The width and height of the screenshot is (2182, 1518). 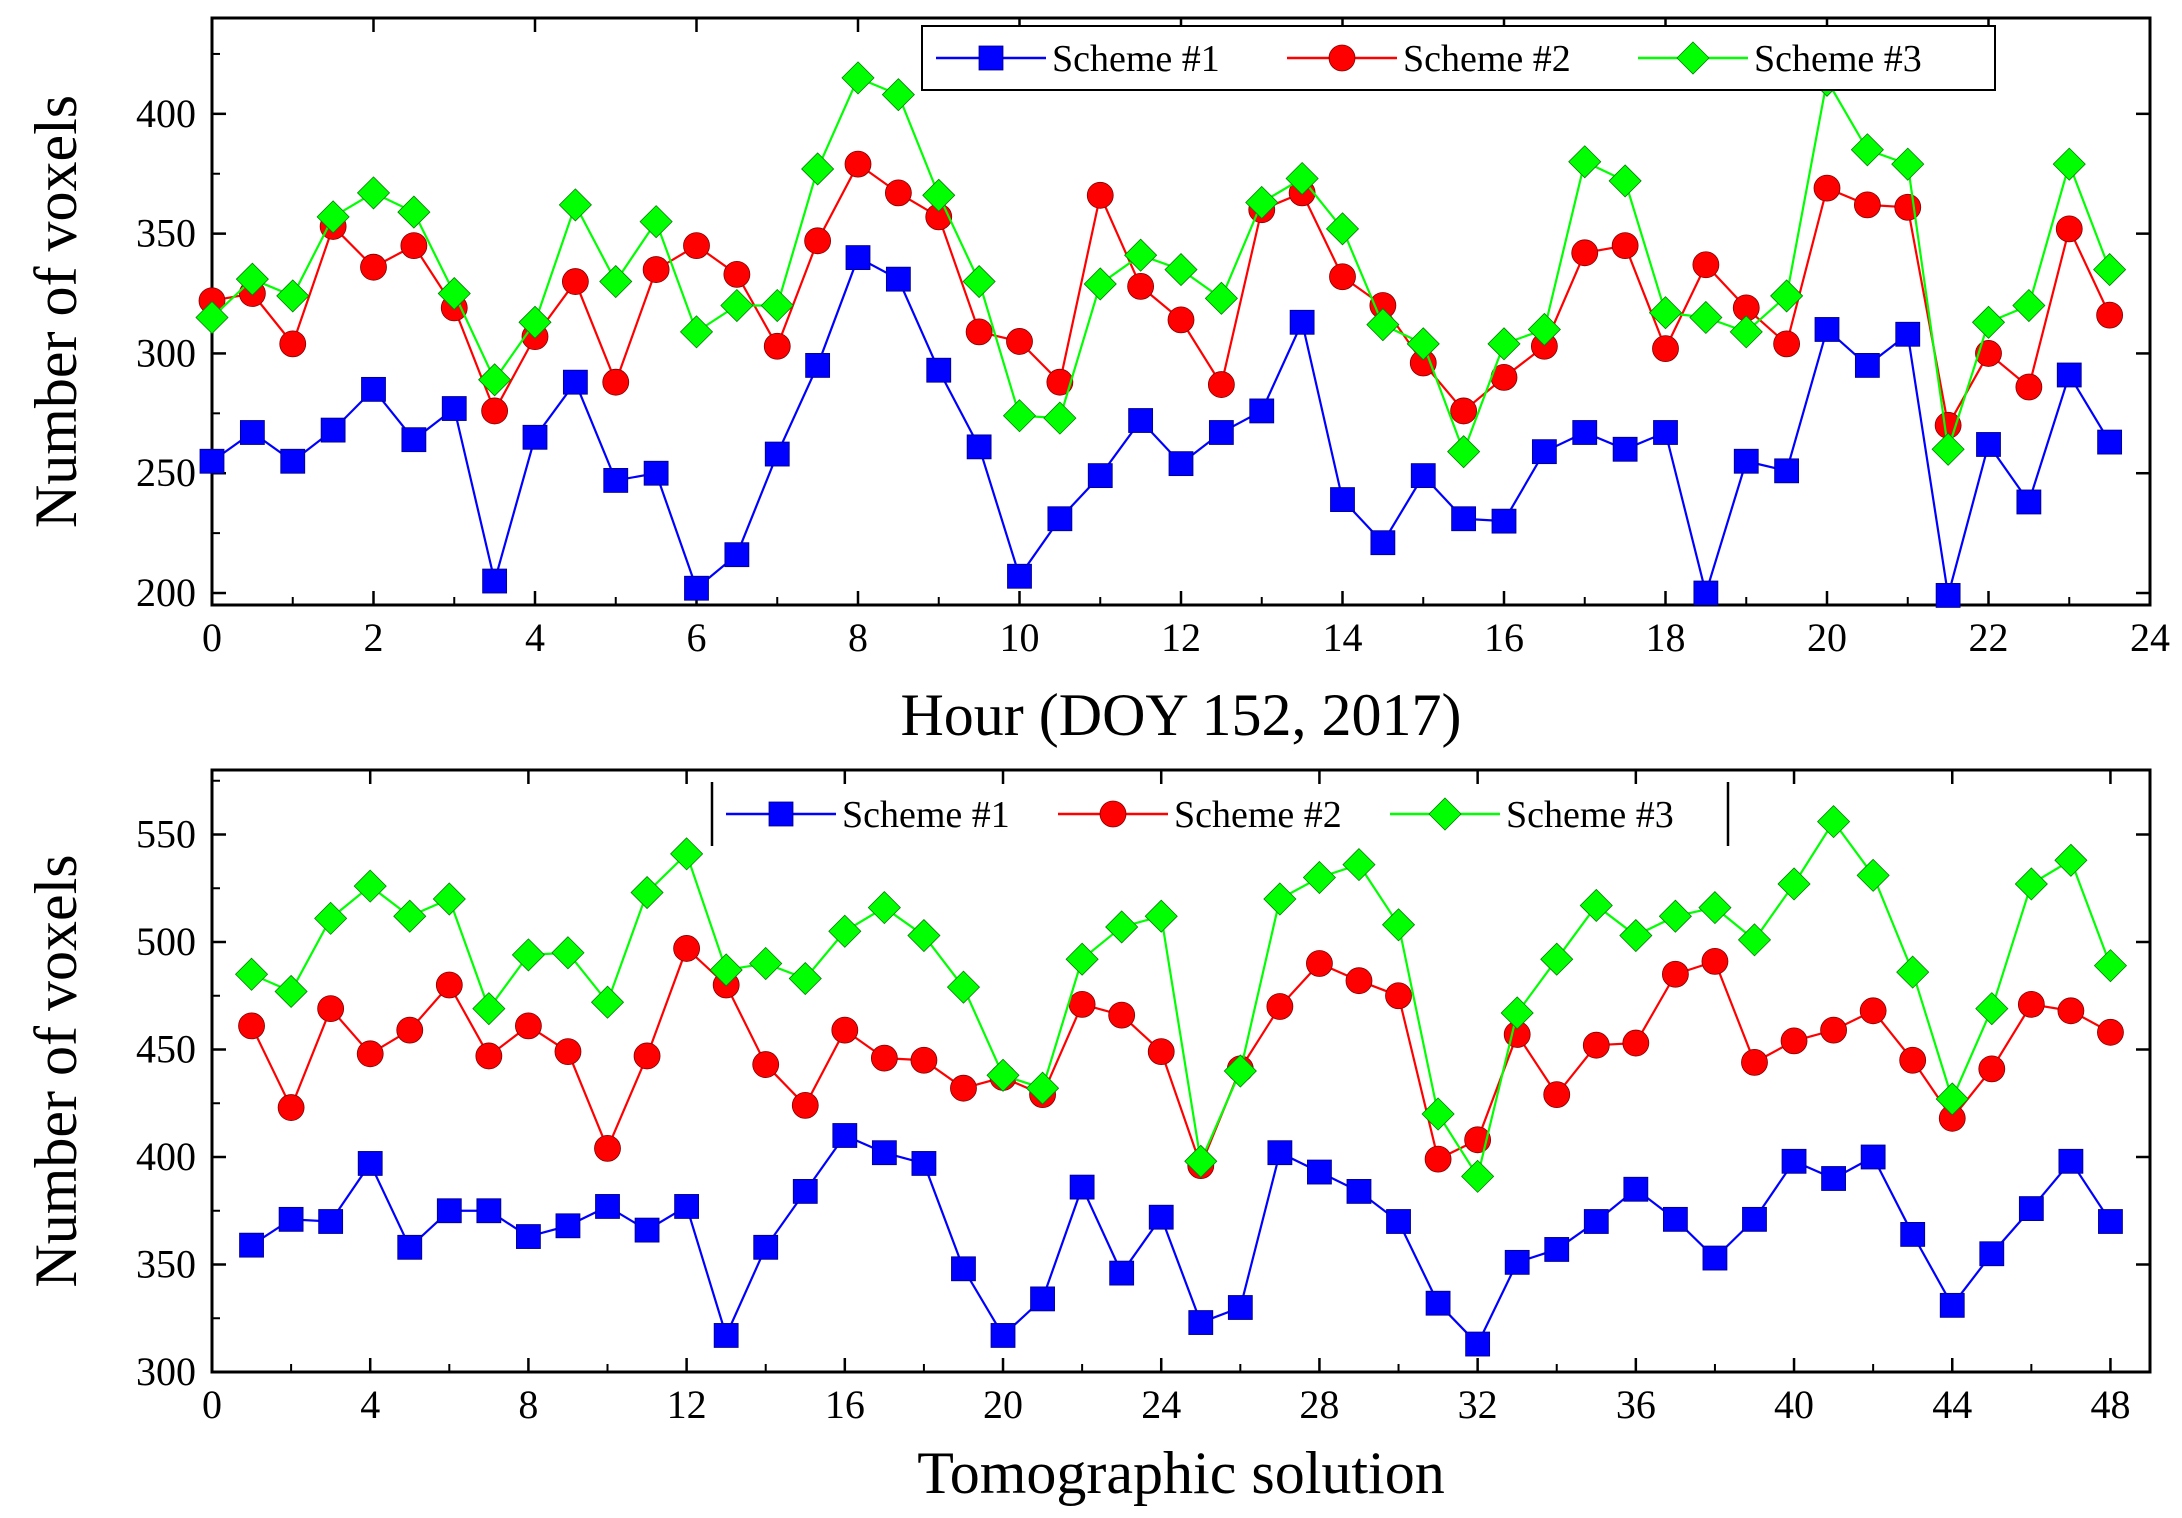 I want to click on x-tick-label: 20, so click(x=1827, y=637).